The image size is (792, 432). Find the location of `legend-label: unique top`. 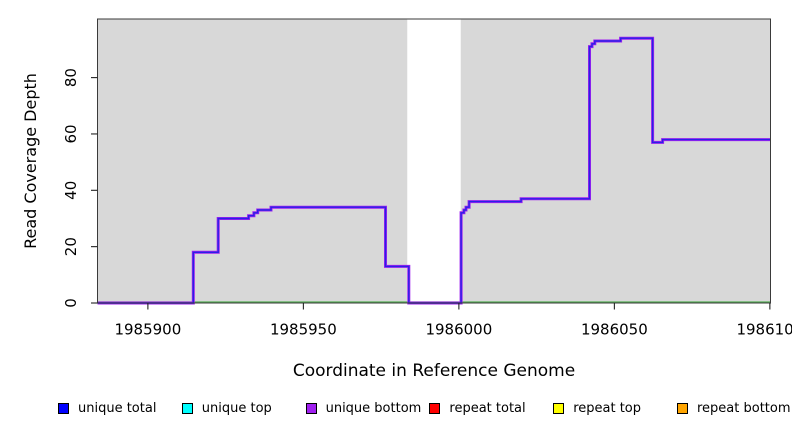

legend-label: unique top is located at coordinates (236, 408).